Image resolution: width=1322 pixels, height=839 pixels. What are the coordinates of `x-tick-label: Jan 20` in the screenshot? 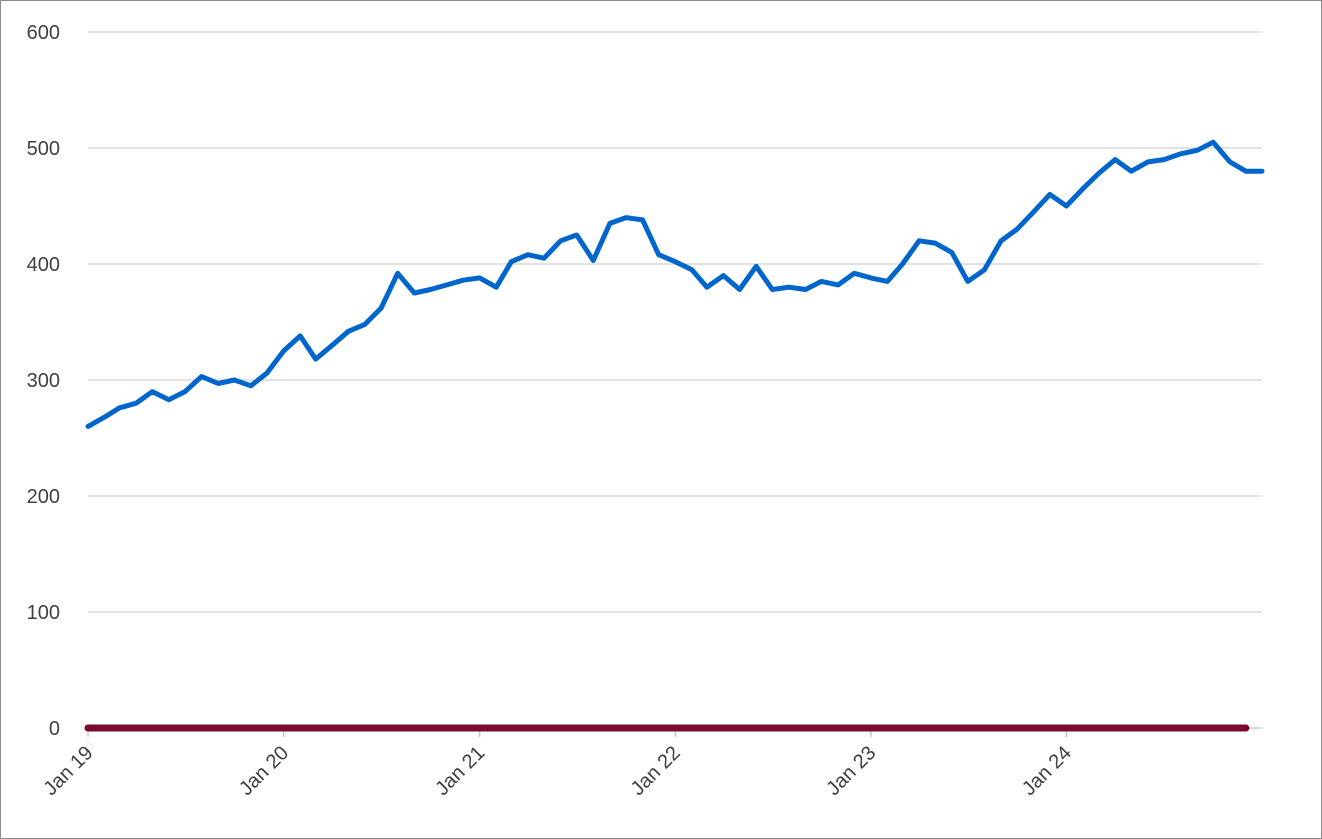 It's located at (264, 771).